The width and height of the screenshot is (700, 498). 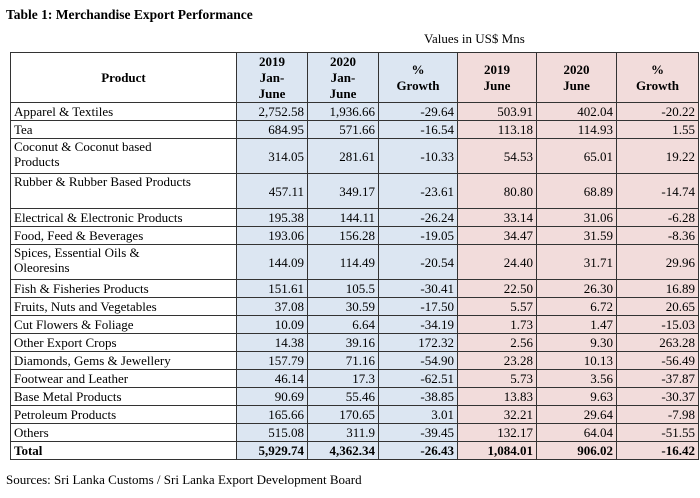 I want to click on product-name: Footwear and Leather, so click(x=123, y=378).